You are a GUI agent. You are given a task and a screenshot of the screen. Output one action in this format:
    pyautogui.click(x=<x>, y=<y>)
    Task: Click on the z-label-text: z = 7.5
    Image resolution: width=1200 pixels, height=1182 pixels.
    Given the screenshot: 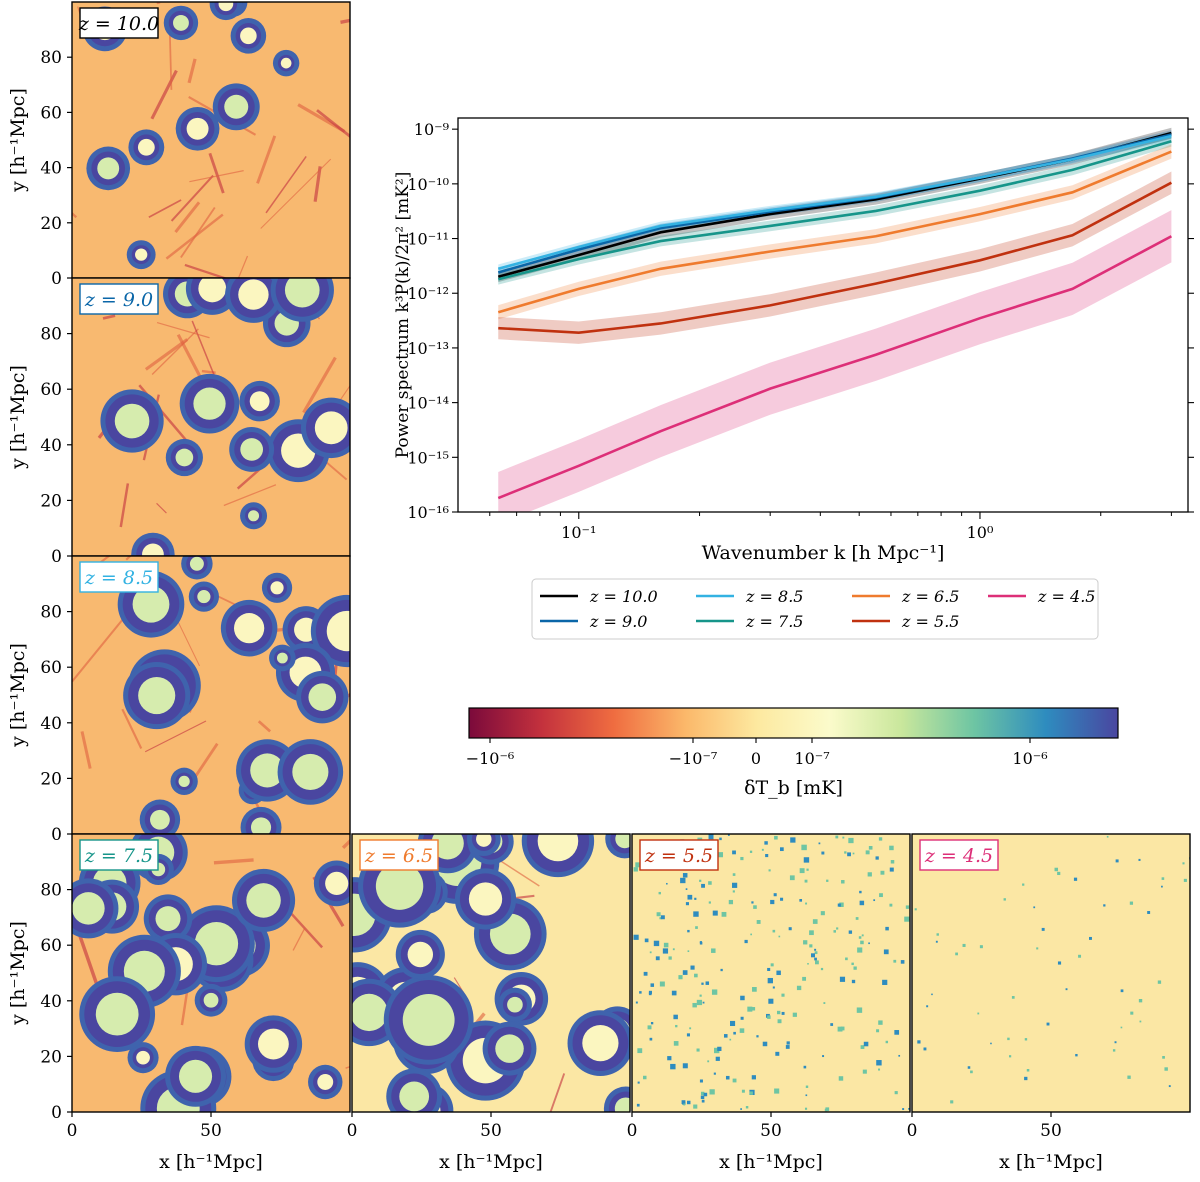 What is the action you would take?
    pyautogui.click(x=118, y=856)
    